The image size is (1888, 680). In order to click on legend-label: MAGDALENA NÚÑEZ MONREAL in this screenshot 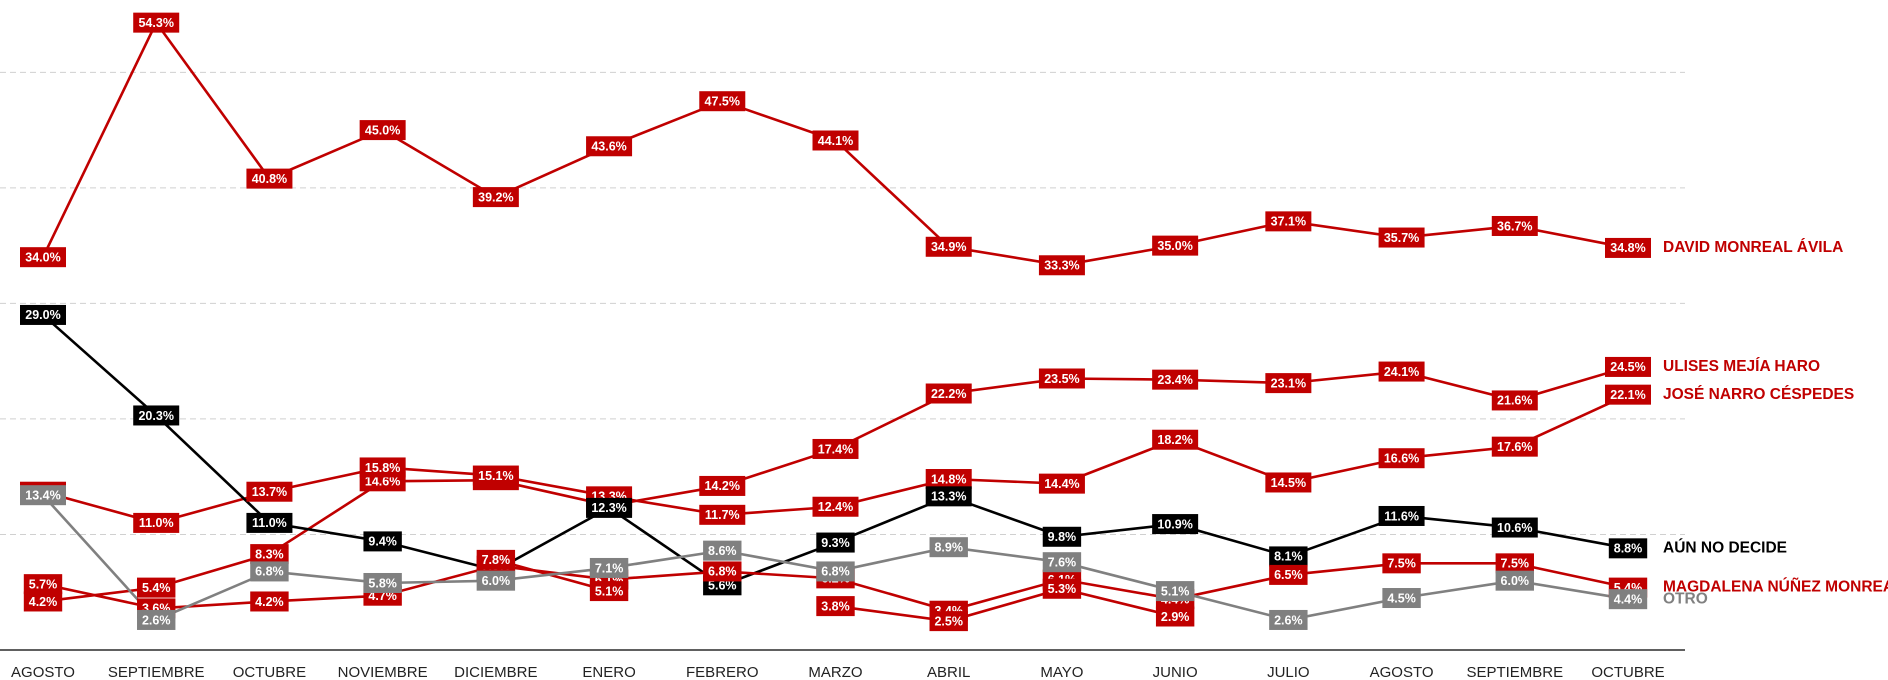, I will do `click(1775, 587)`.